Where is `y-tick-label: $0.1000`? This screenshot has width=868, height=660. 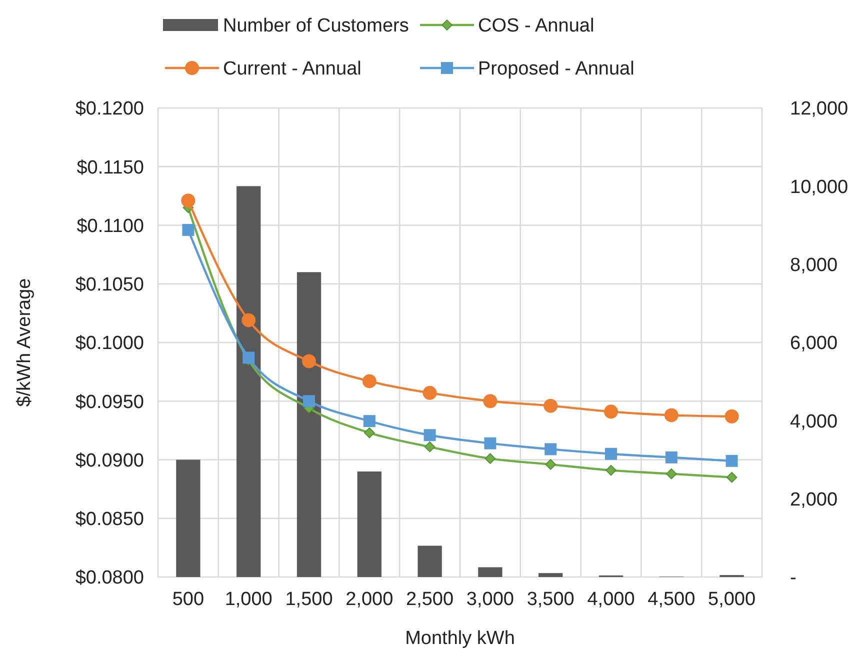 y-tick-label: $0.1000 is located at coordinates (109, 343).